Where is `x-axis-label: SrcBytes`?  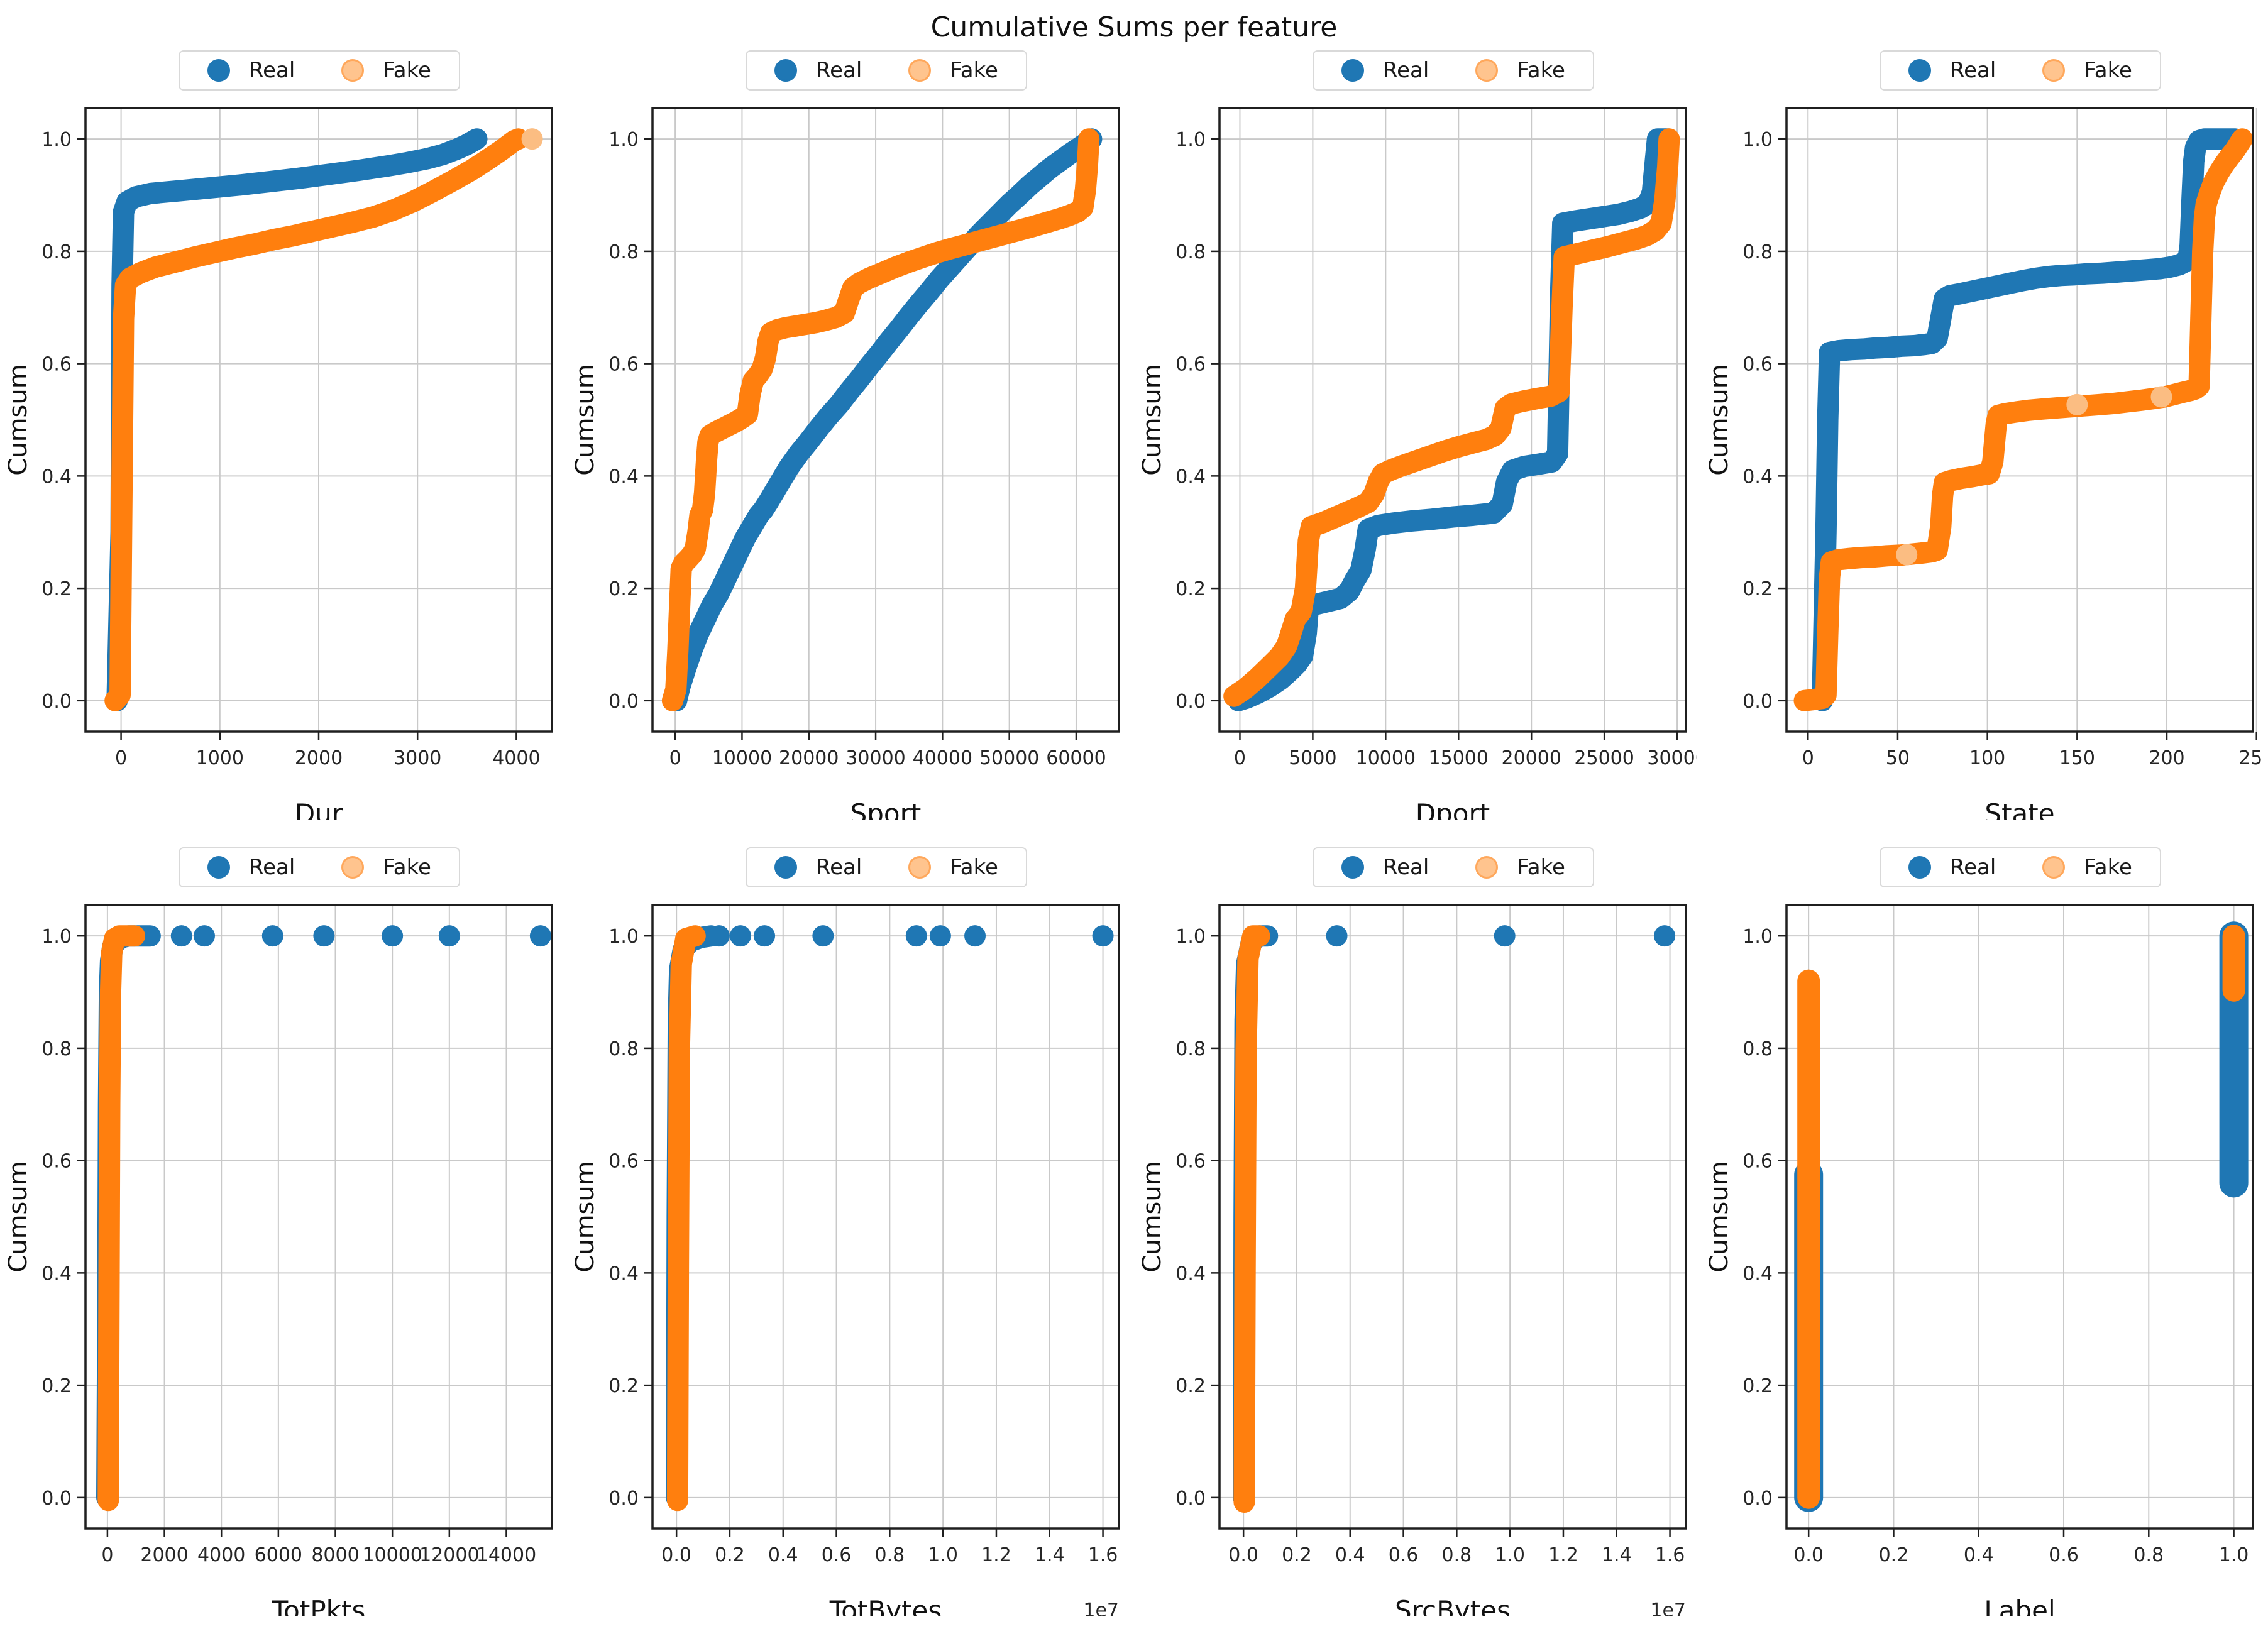 x-axis-label: SrcBytes is located at coordinates (1453, 1605).